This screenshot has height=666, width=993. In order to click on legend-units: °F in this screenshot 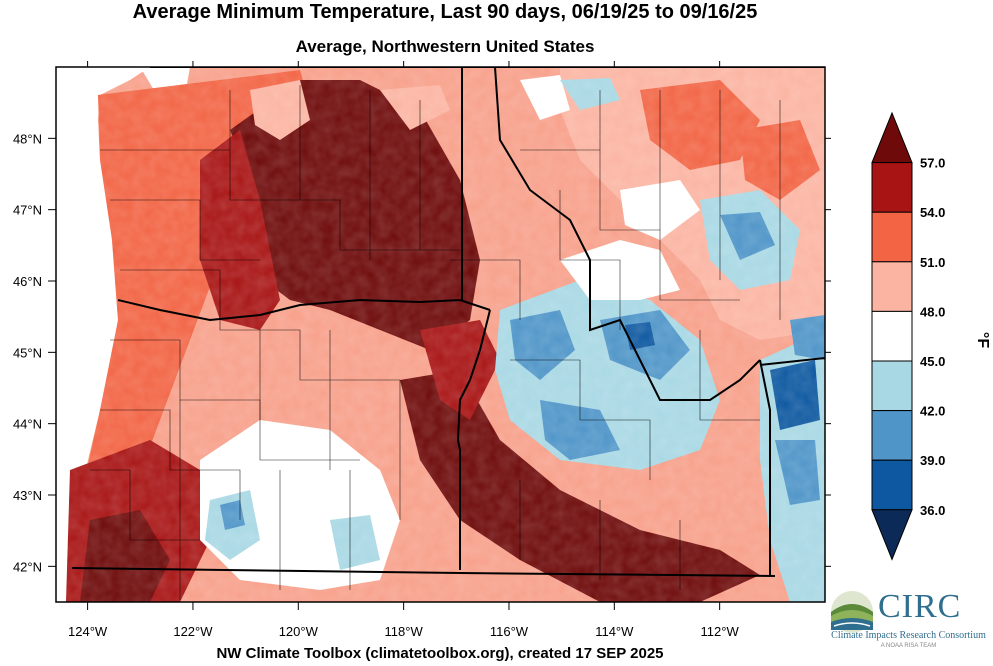, I will do `click(982, 340)`.